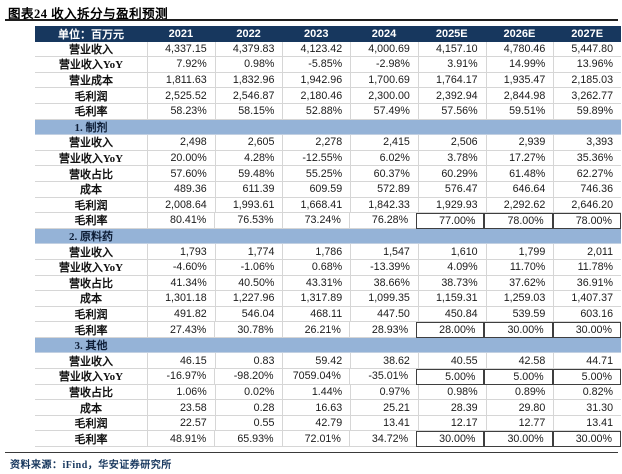 The width and height of the screenshot is (622, 474). Describe the element at coordinates (519, 408) in the screenshot. I see `value-cell: 29.80` at that location.